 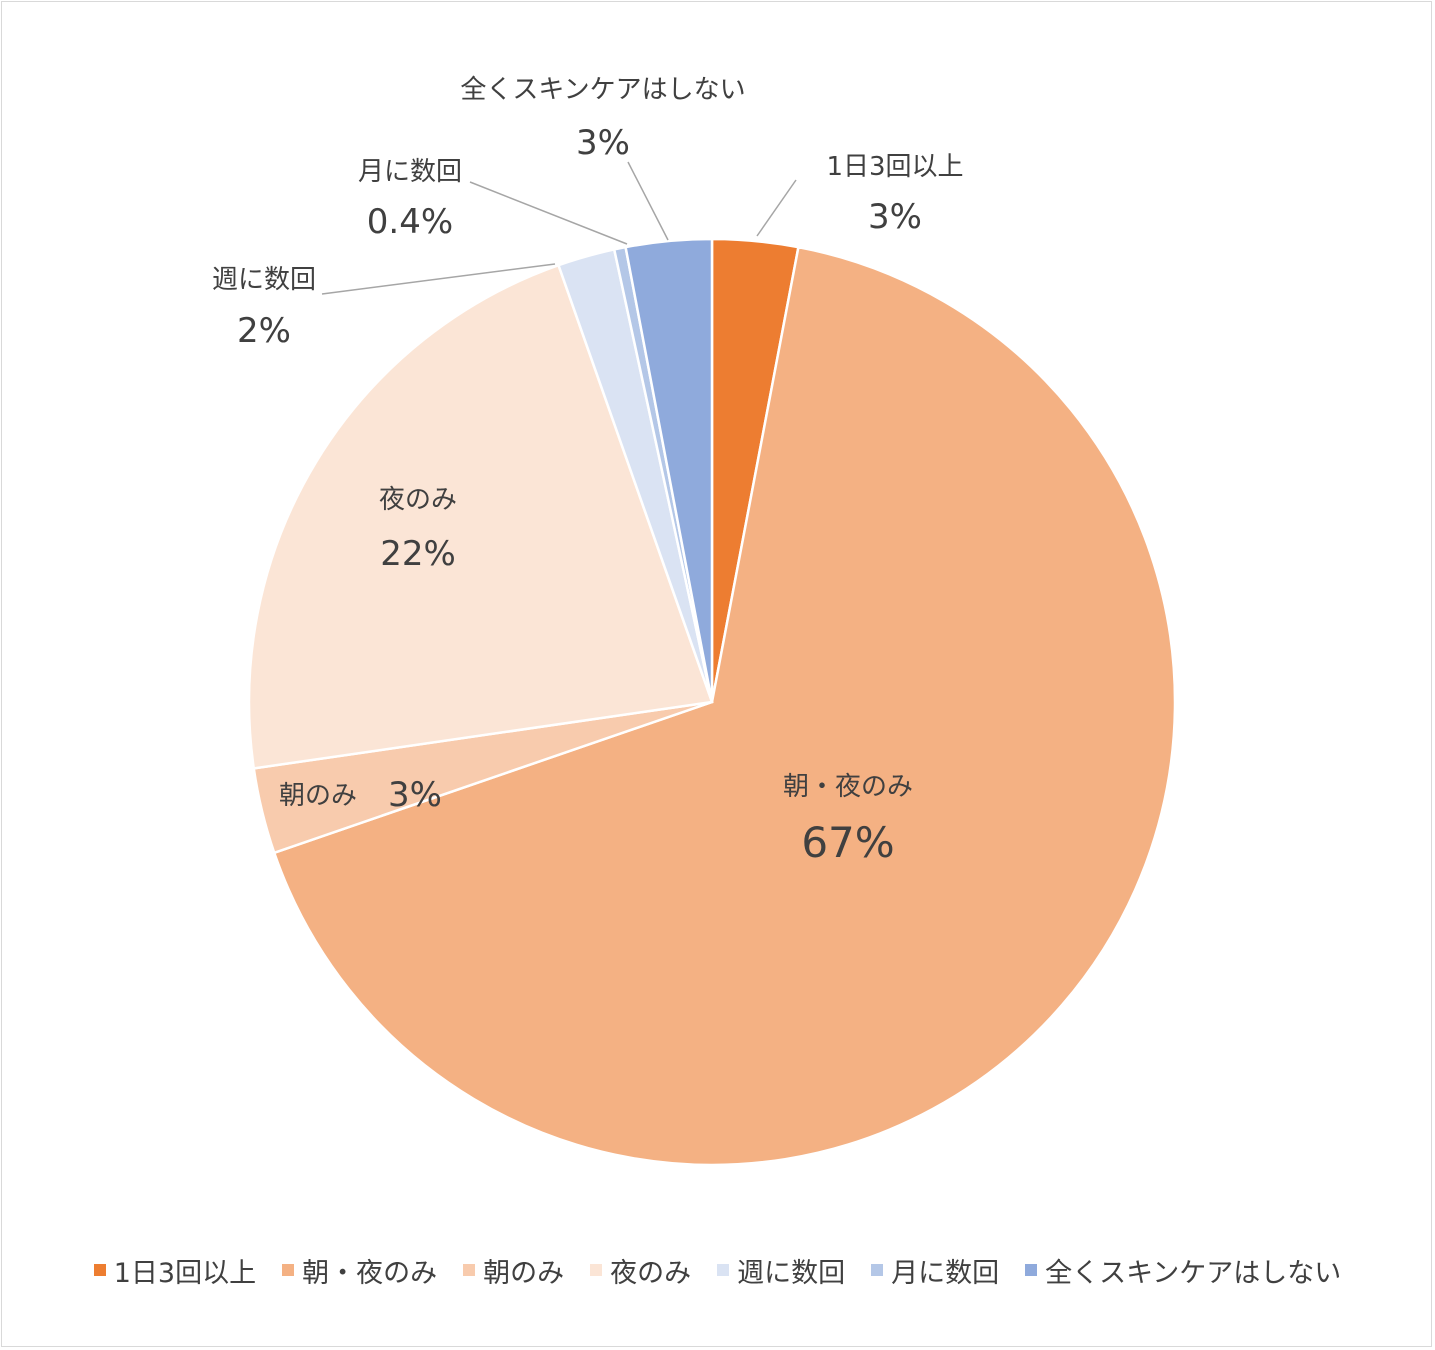 What do you see at coordinates (410, 222) in the screenshot?
I see `data-label-6: 0.4%` at bounding box center [410, 222].